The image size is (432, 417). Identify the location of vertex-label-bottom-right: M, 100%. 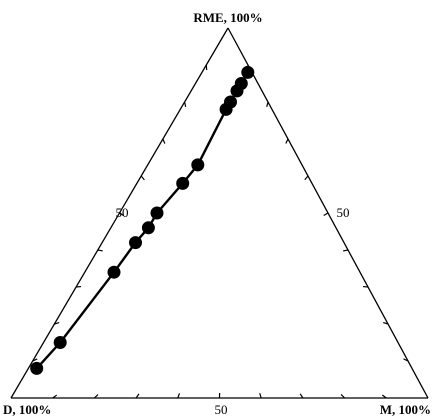
(405, 409).